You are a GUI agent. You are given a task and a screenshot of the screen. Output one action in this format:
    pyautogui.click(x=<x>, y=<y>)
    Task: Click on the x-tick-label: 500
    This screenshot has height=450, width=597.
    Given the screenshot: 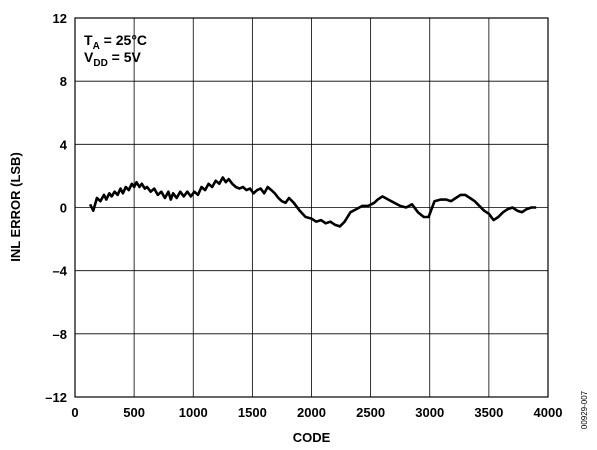 What is the action you would take?
    pyautogui.click(x=134, y=412)
    